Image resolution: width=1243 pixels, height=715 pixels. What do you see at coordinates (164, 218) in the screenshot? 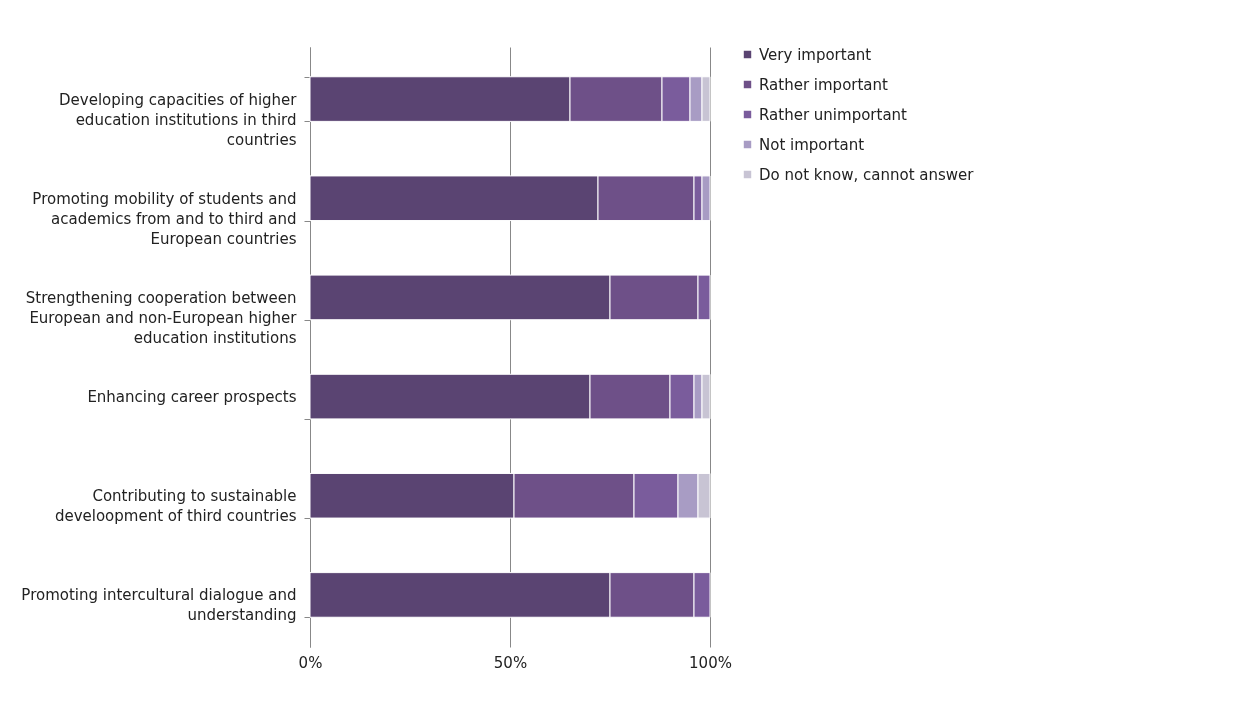
I see `y-tick-label: Promoting mobility of students and academics from and to third and European countries` at bounding box center [164, 218].